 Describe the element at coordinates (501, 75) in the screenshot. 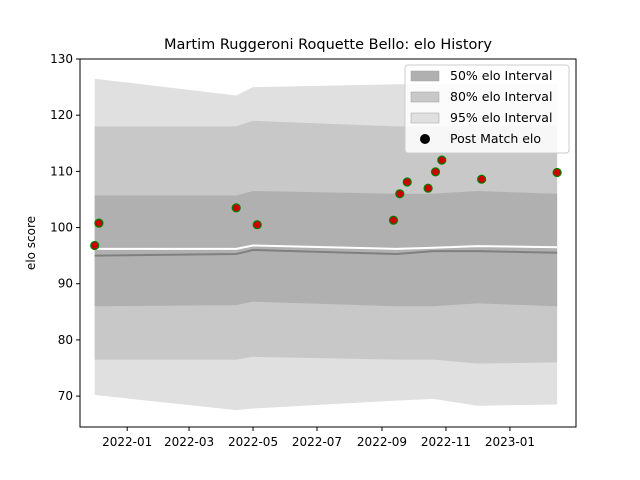

I see `legend-label: 50% elo Interval` at that location.